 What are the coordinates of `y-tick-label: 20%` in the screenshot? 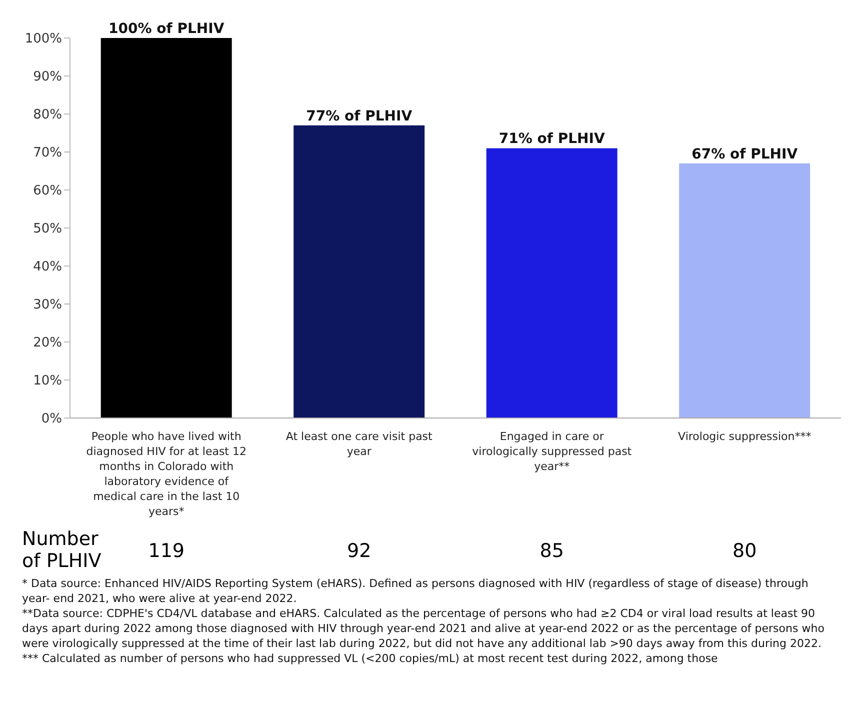 It's located at (47, 343).